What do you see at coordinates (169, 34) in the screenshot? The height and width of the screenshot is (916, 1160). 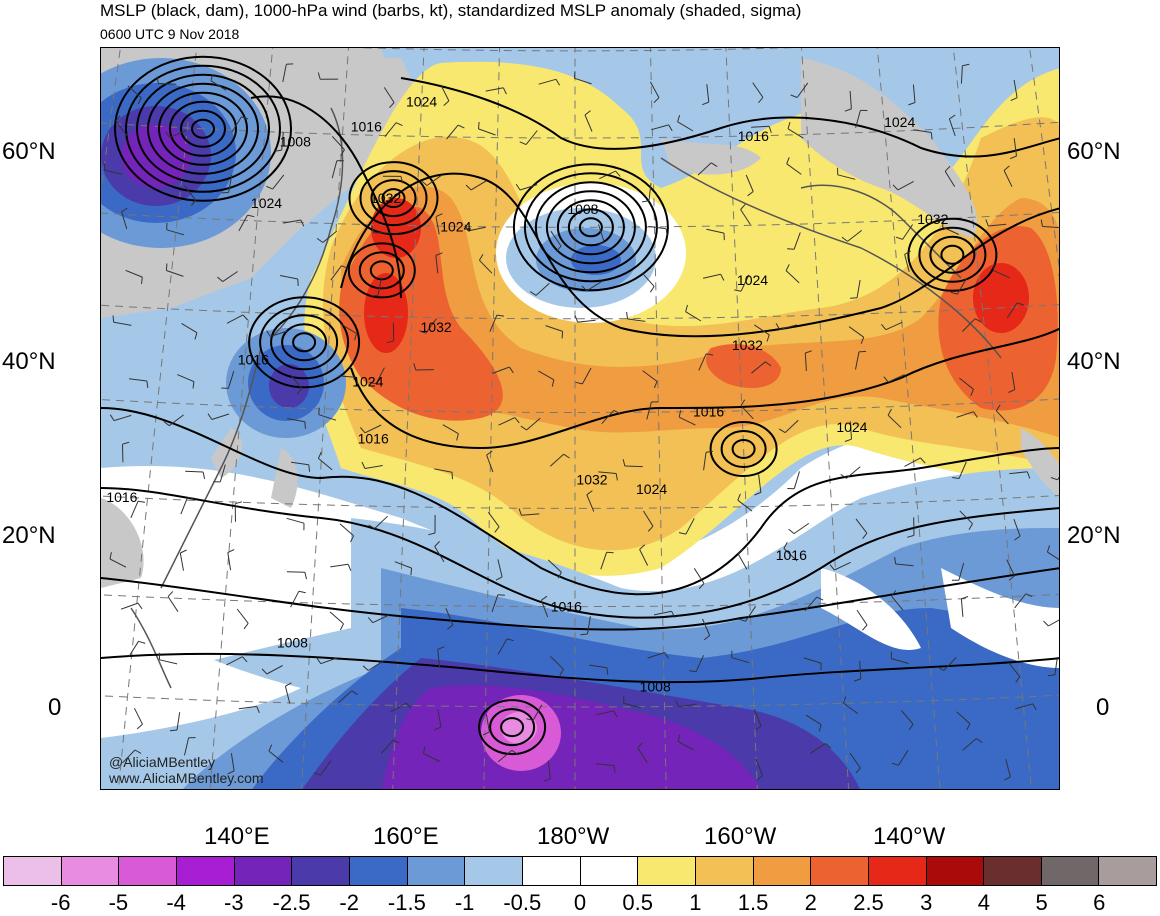 I see `valid-time: 0600 UTC 9 Nov 2018` at bounding box center [169, 34].